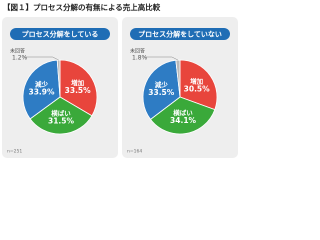  I want to click on value-label: 1.2%, so click(20, 58).